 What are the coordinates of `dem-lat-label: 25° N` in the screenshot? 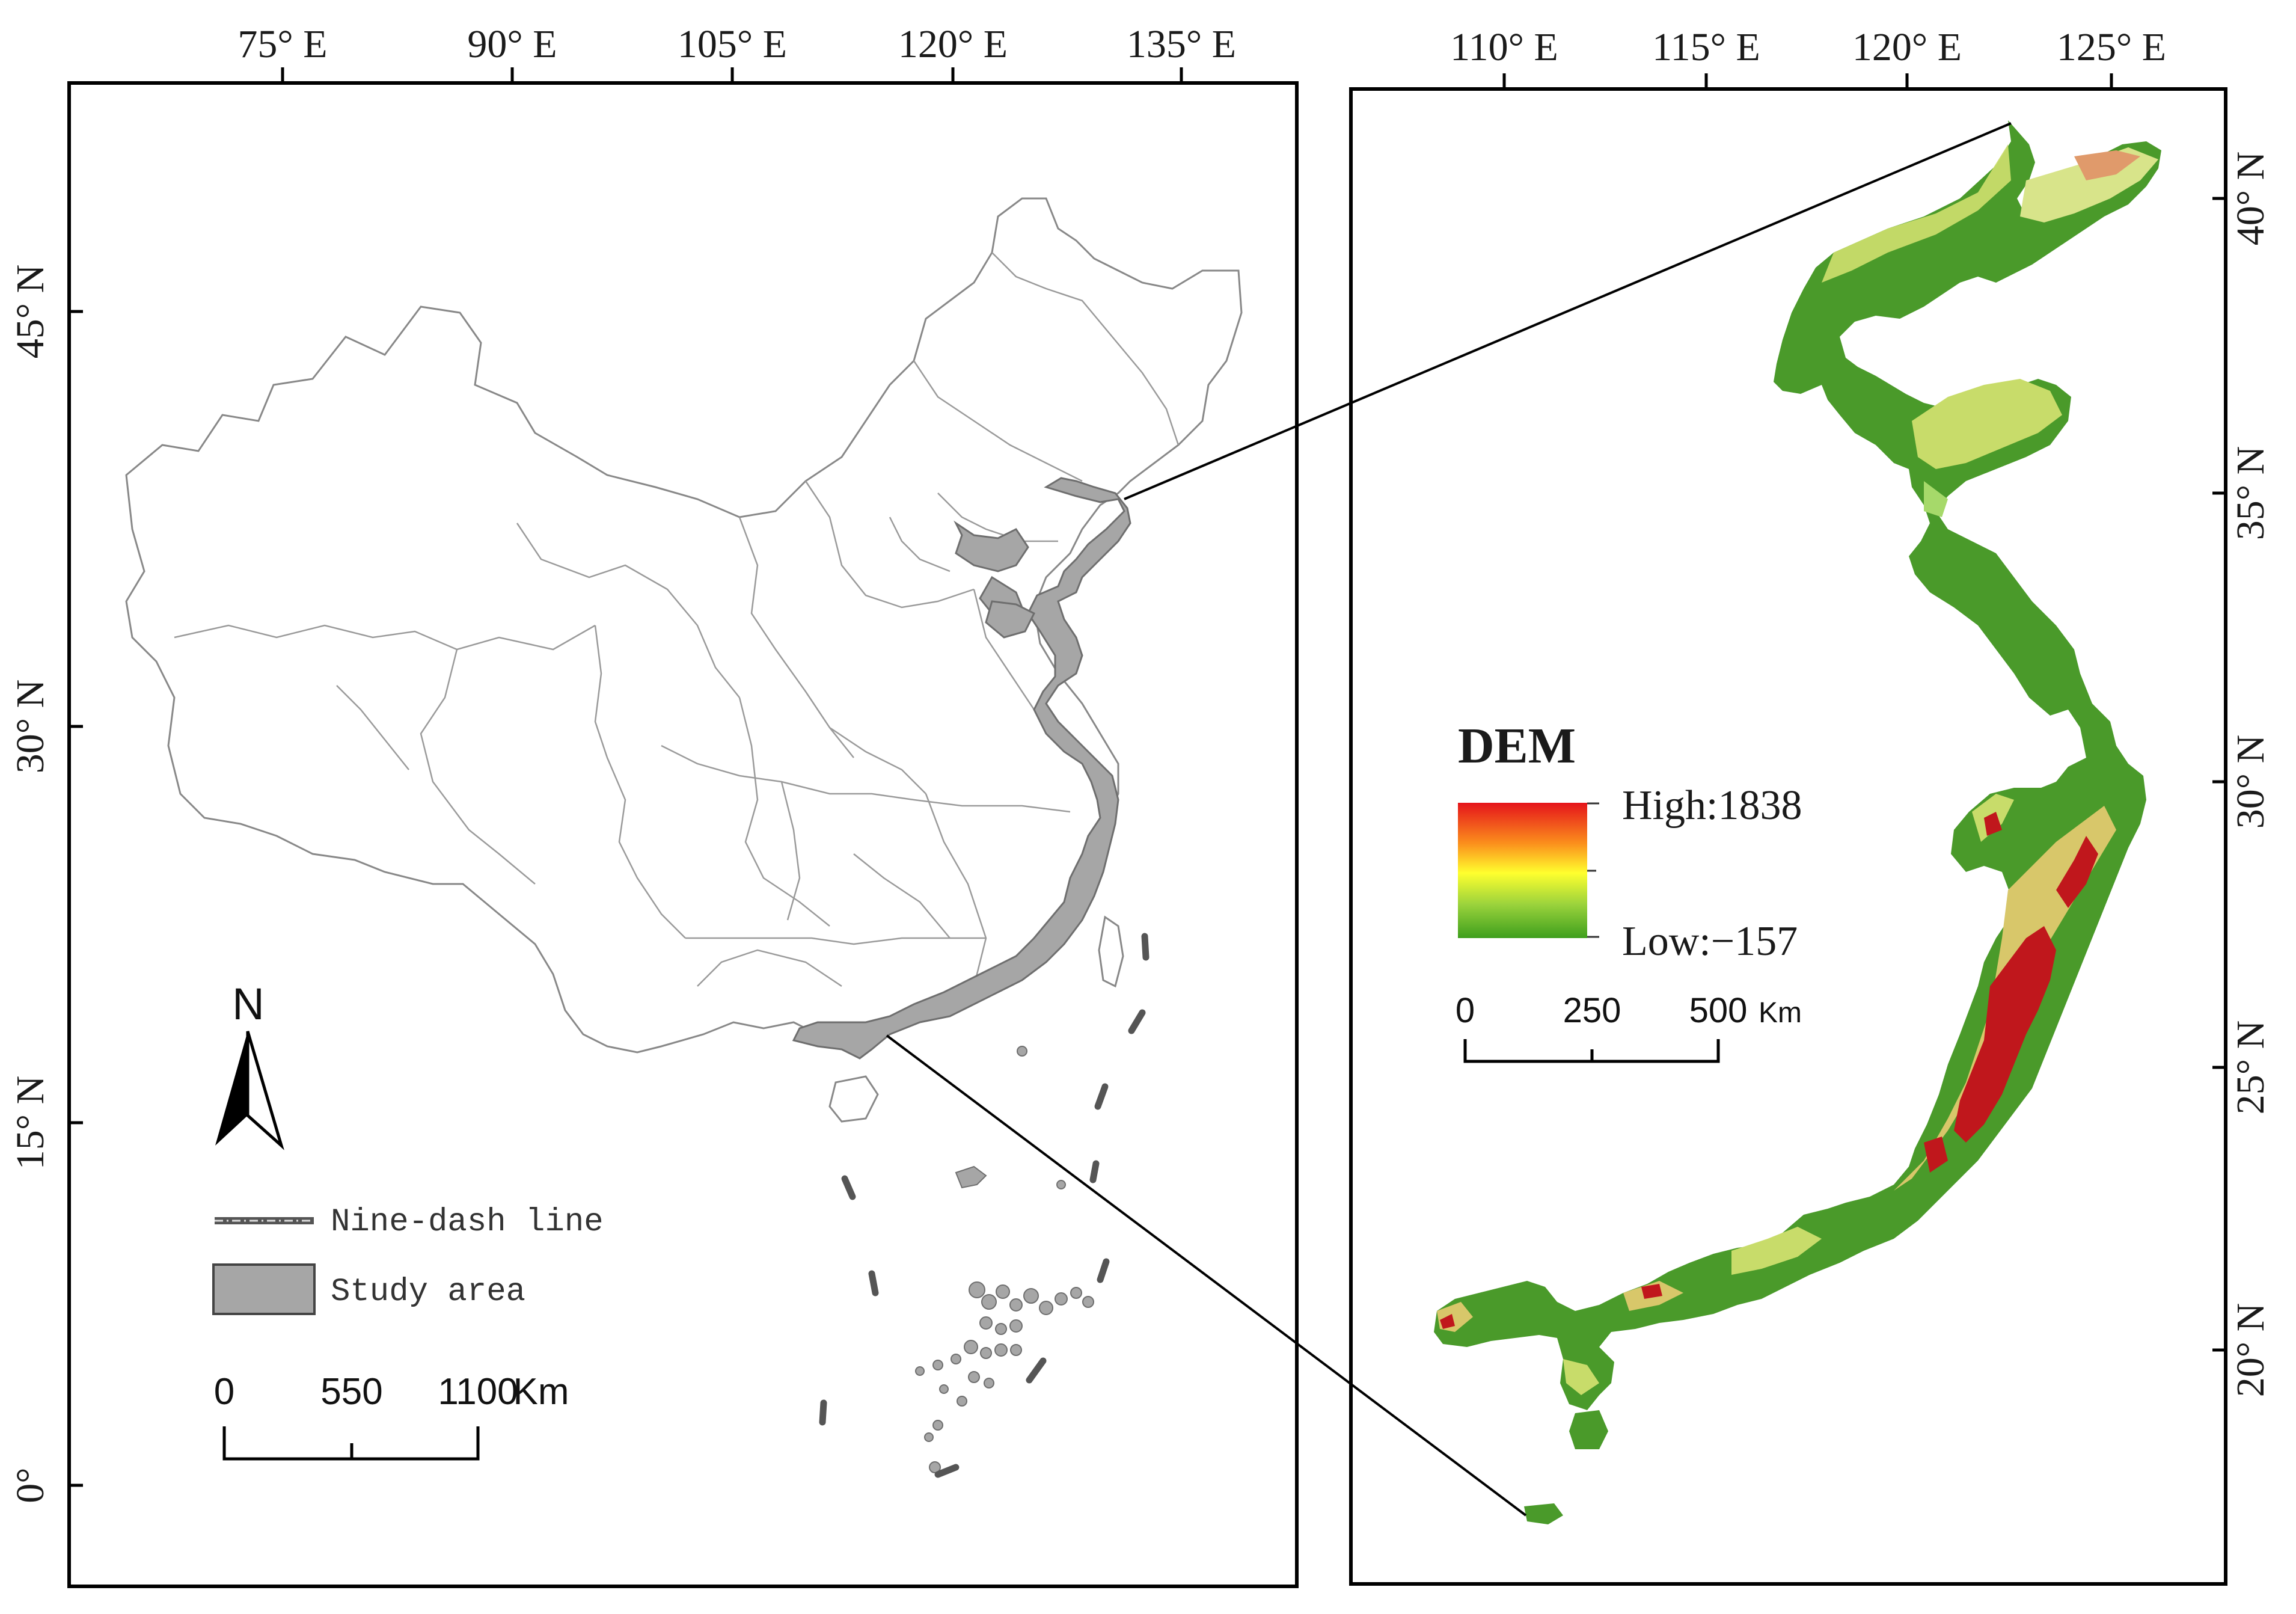 It's located at (2251, 1067).